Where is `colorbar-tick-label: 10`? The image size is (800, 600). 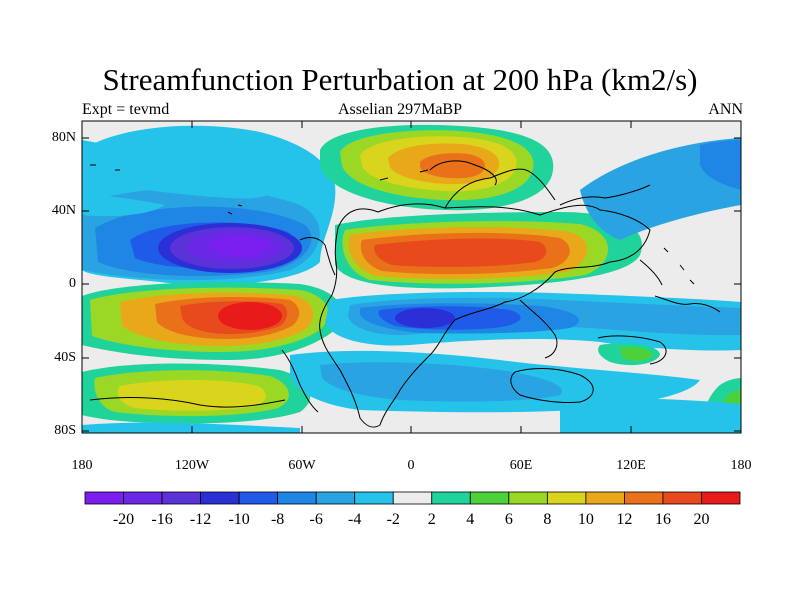 colorbar-tick-label: 10 is located at coordinates (585, 519).